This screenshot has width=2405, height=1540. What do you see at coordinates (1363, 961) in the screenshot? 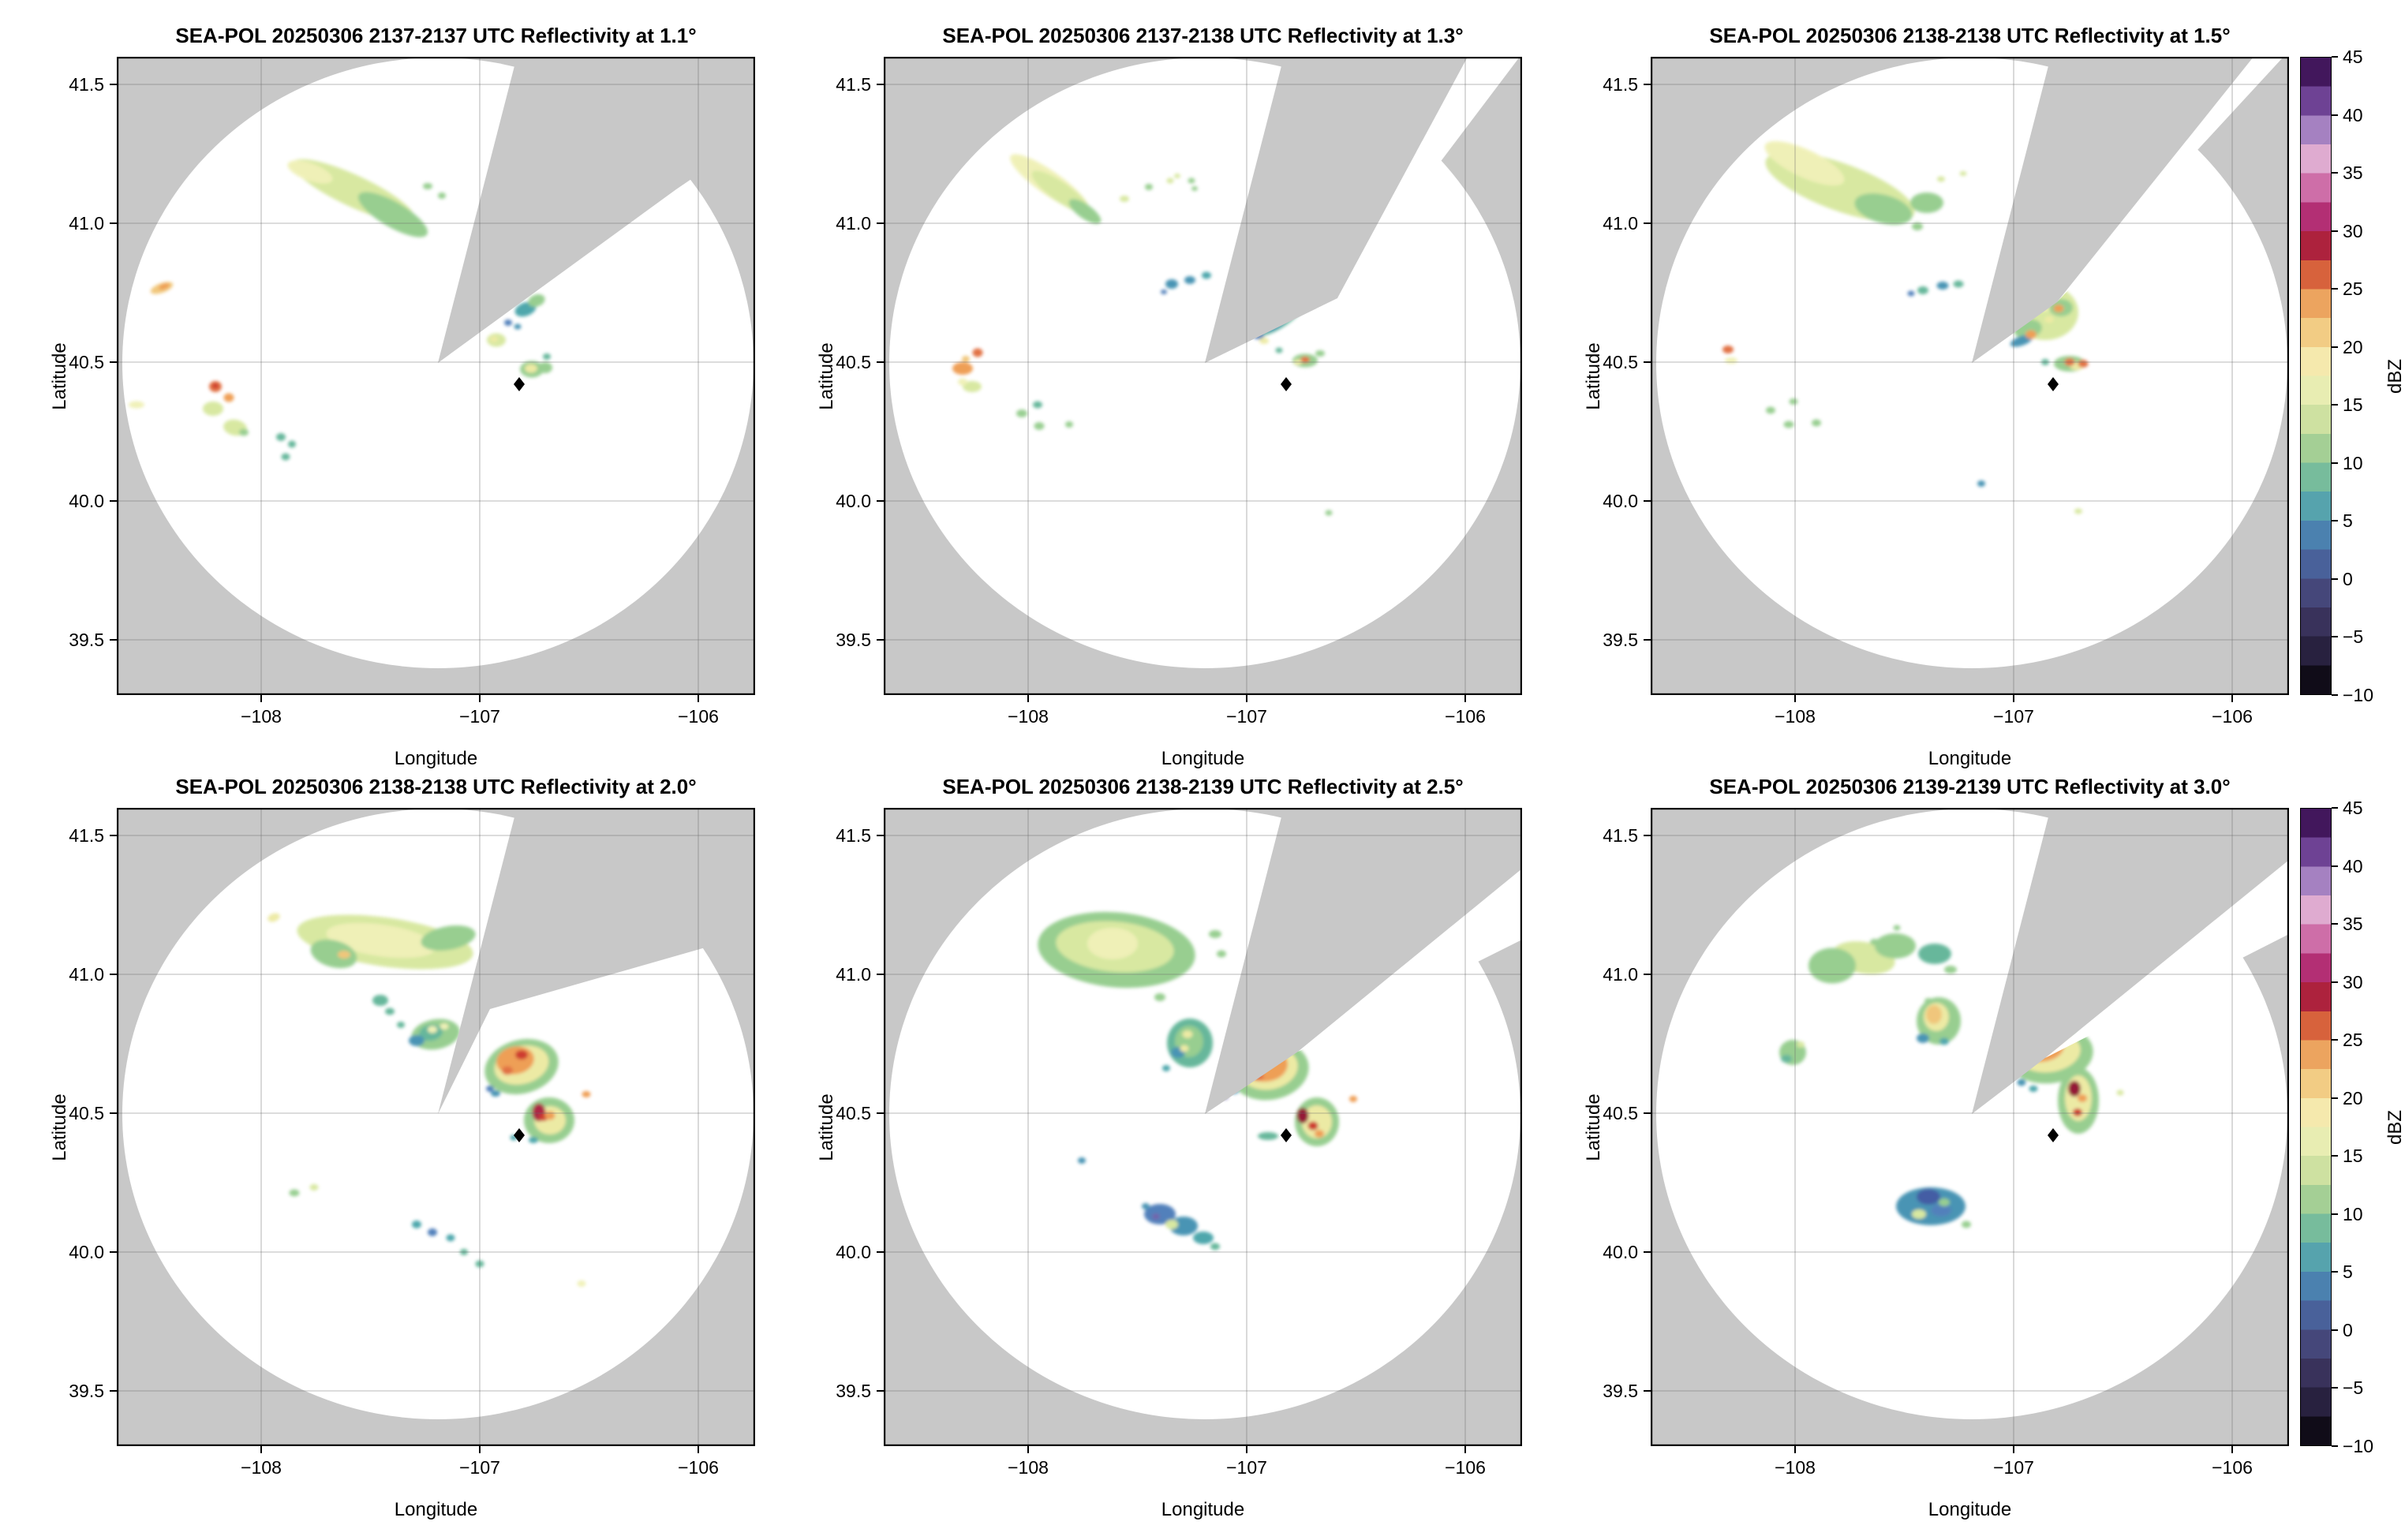
I see `no-data-wedge` at bounding box center [1363, 961].